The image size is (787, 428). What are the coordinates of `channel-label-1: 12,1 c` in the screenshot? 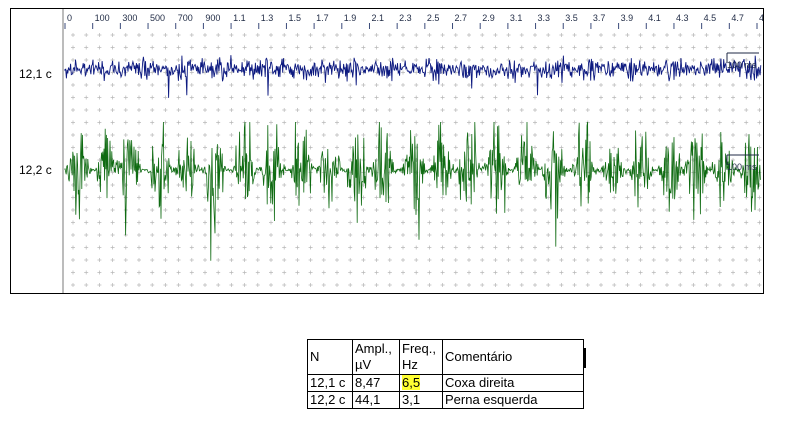 It's located at (35, 74).